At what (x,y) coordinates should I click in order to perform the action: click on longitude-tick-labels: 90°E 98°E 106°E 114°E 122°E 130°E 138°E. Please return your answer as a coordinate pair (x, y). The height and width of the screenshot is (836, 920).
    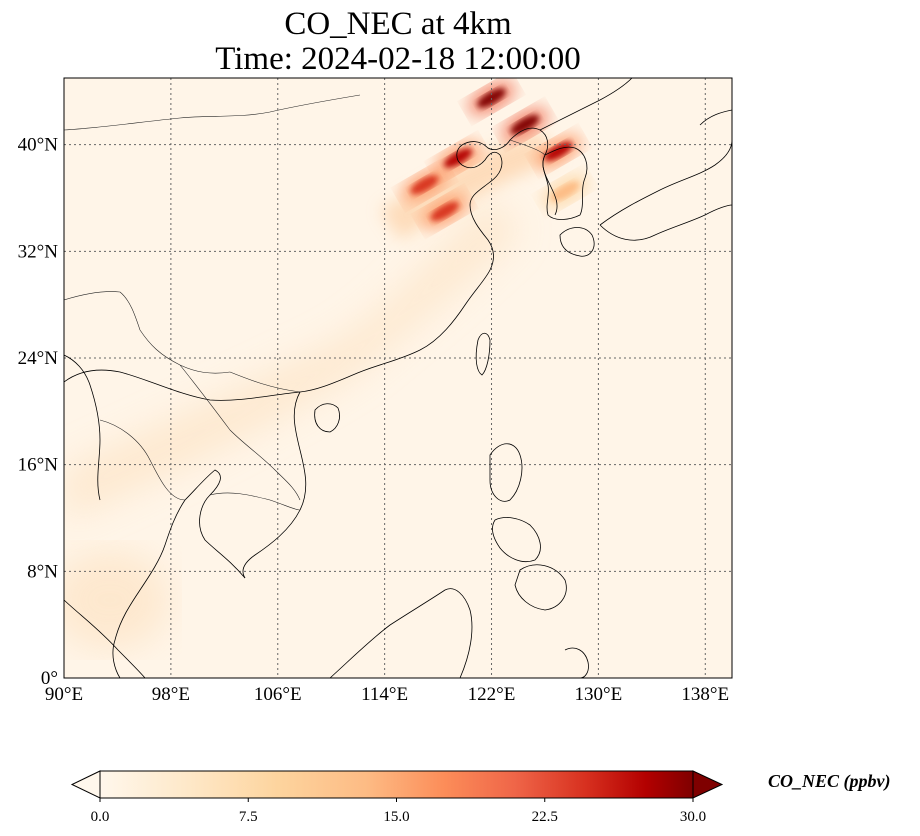
    Looking at the image, I should click on (387, 694).